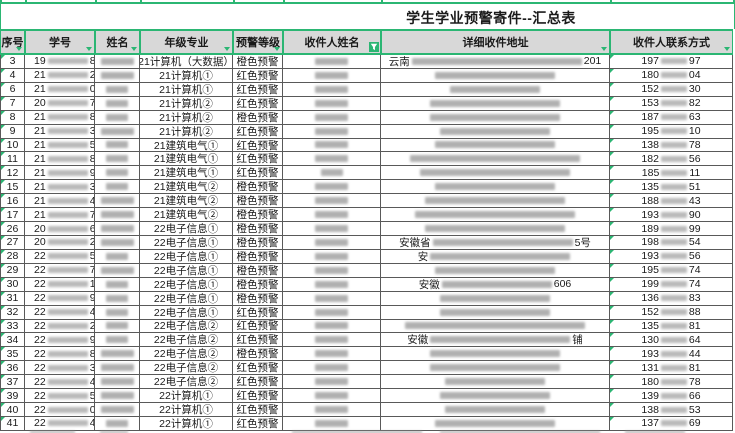  What do you see at coordinates (12, 131) in the screenshot?
I see `cell-seq: 9` at bounding box center [12, 131].